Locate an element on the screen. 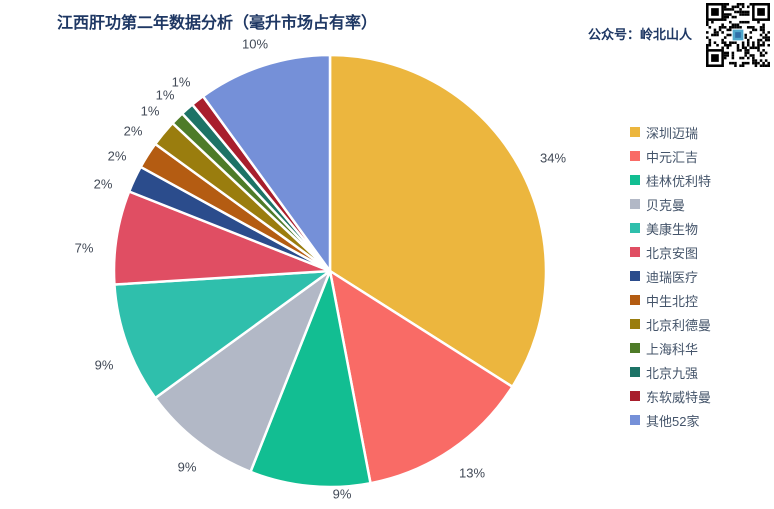  legend-label: 桂林优利特 is located at coordinates (679, 181).